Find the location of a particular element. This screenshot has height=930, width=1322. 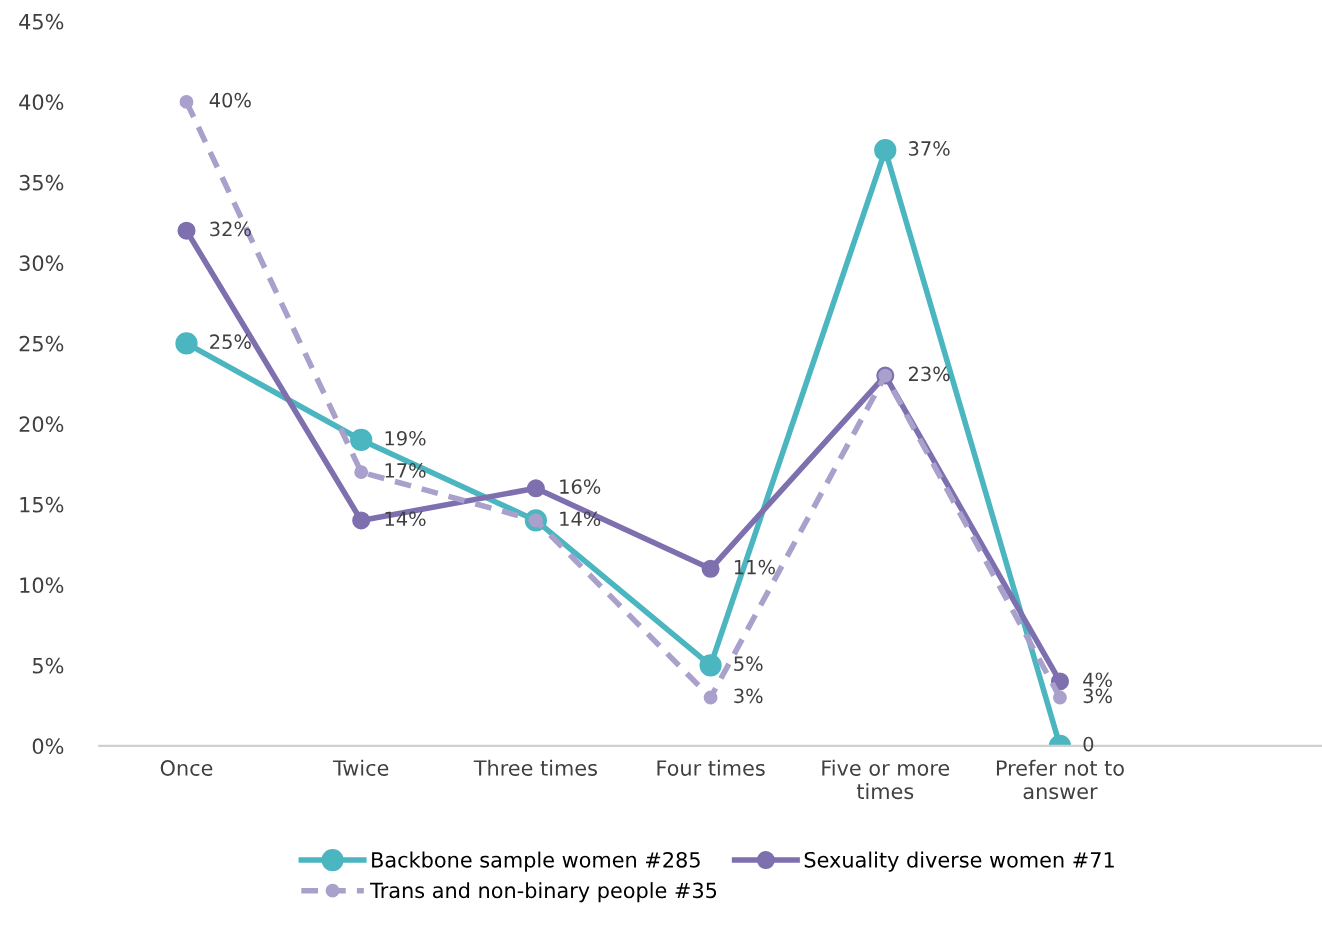

x-tick-label: Twice is located at coordinates (360, 767).